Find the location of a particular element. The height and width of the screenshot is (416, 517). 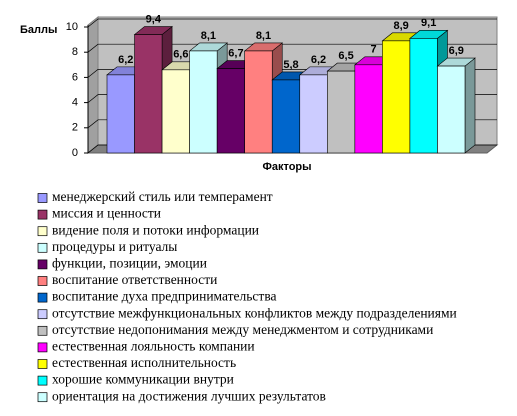

bar-side is located at coordinates (470, 105).